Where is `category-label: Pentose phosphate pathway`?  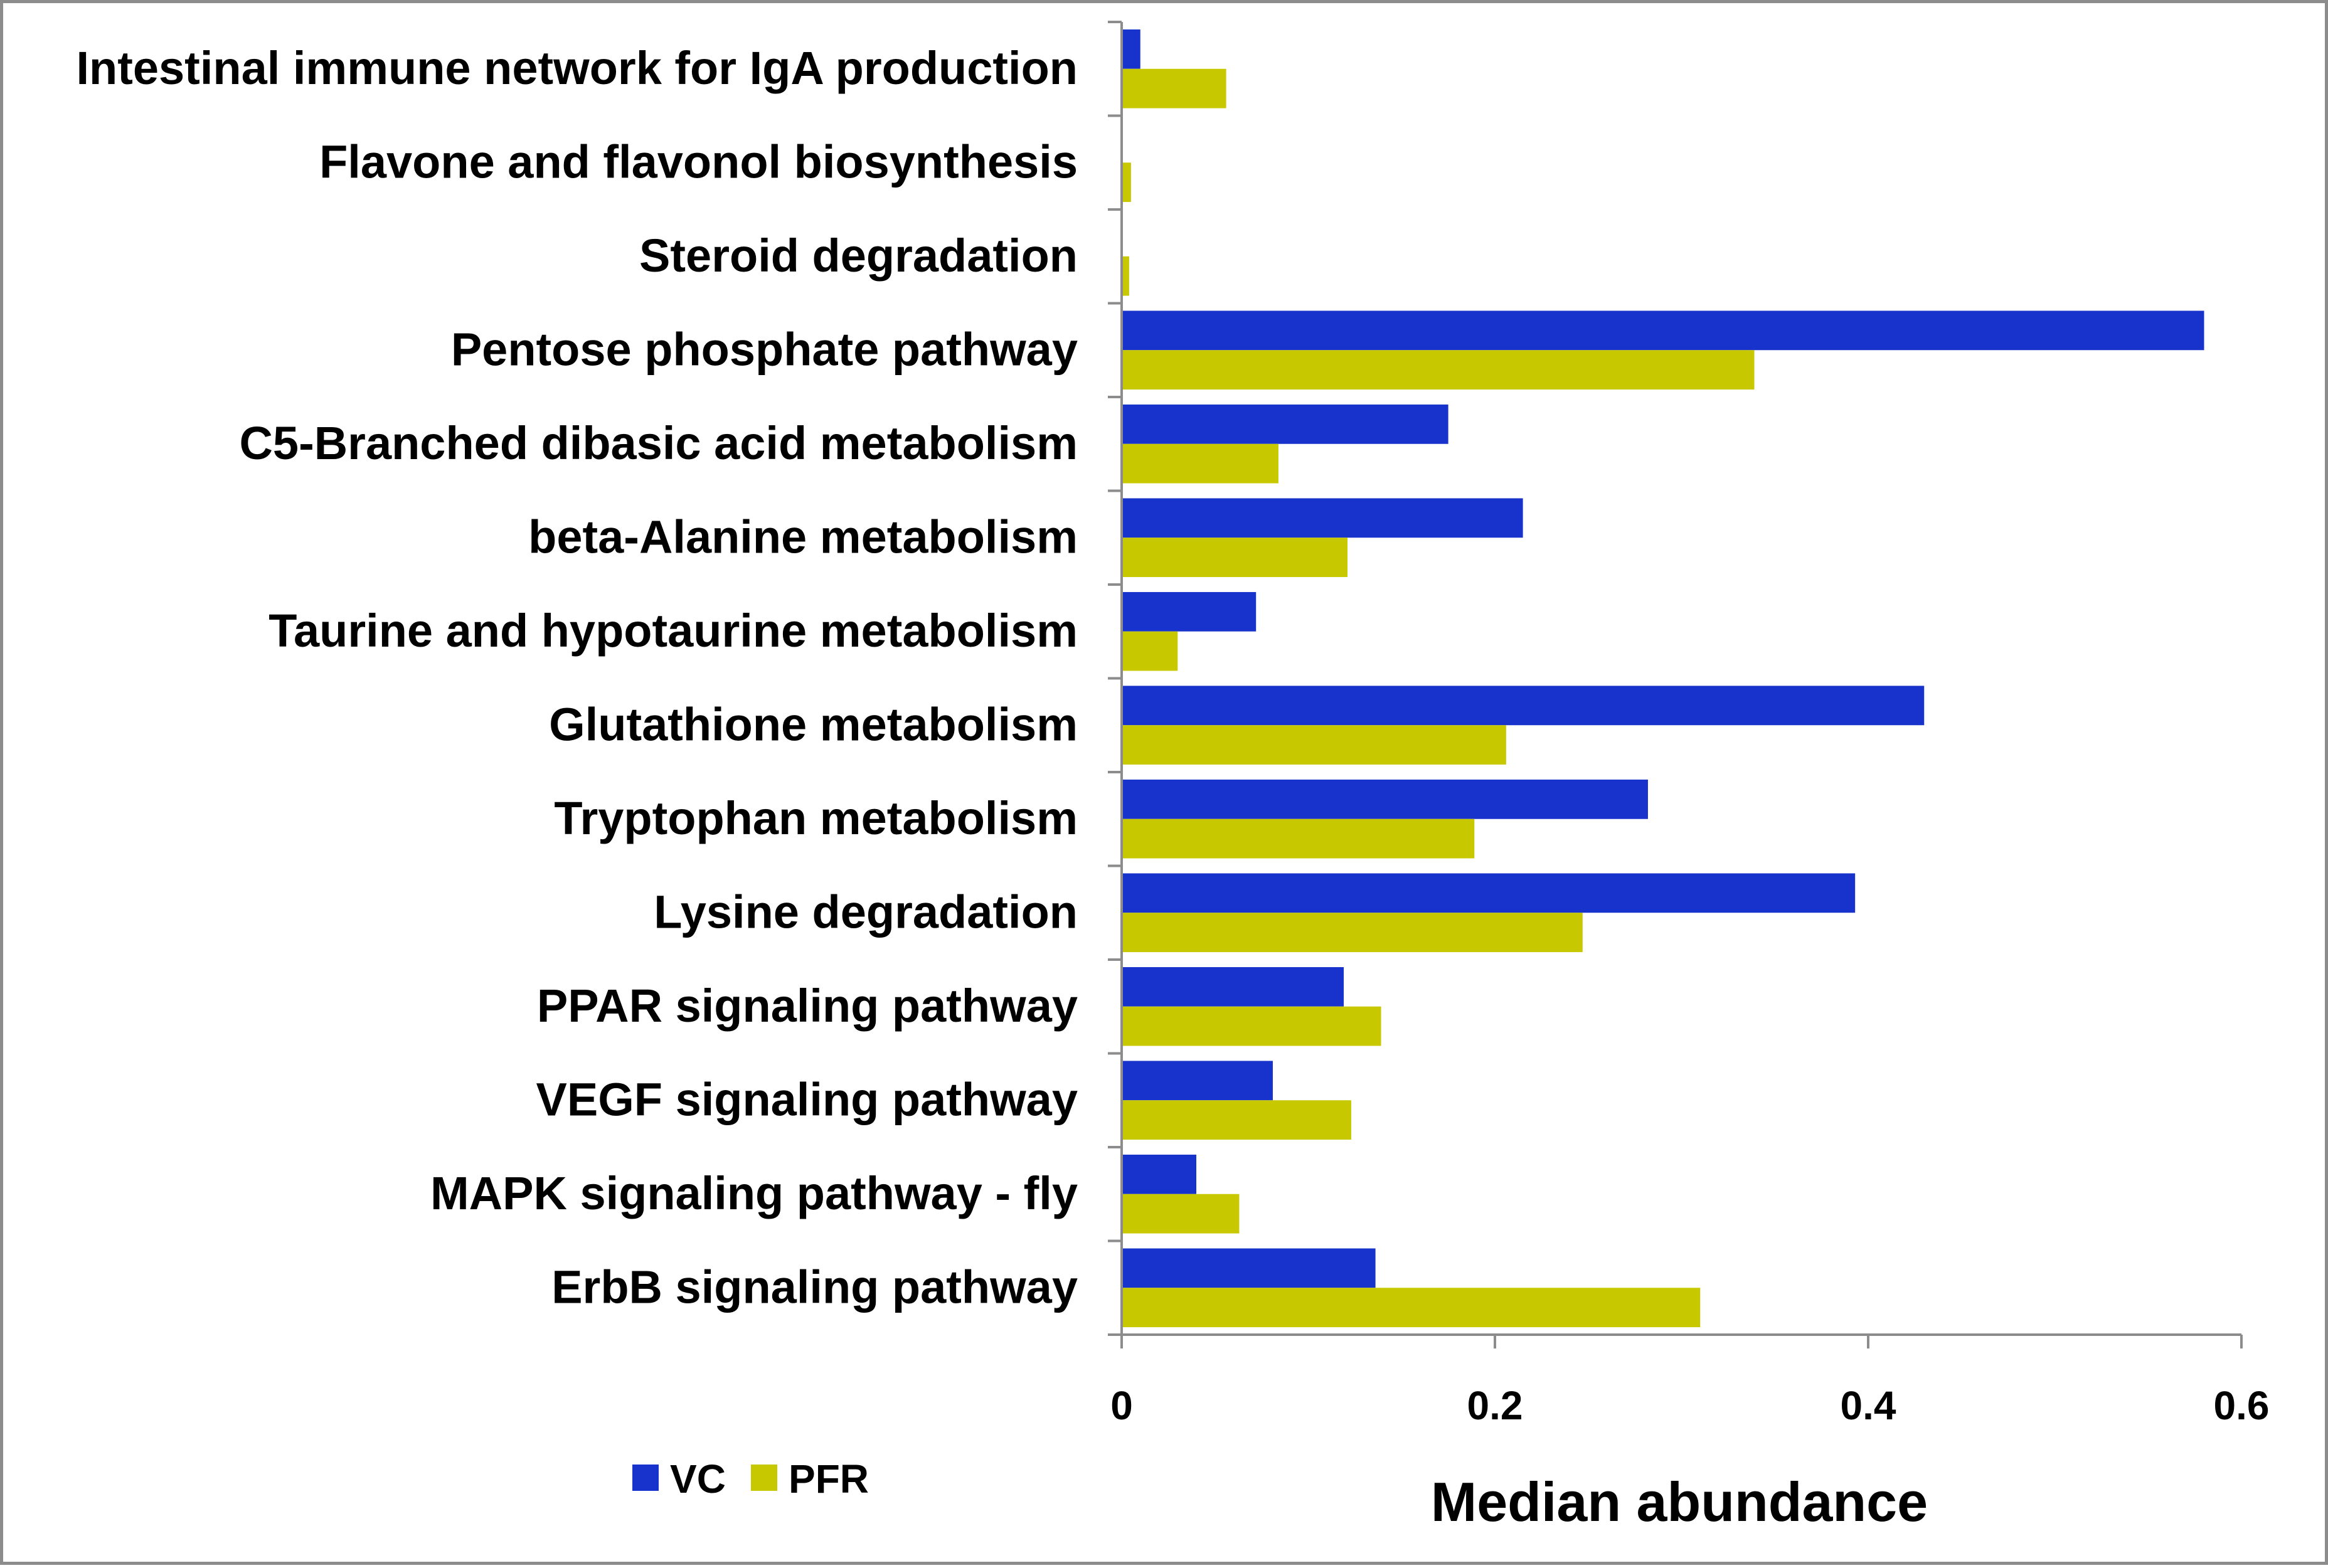 category-label: Pentose phosphate pathway is located at coordinates (765, 349).